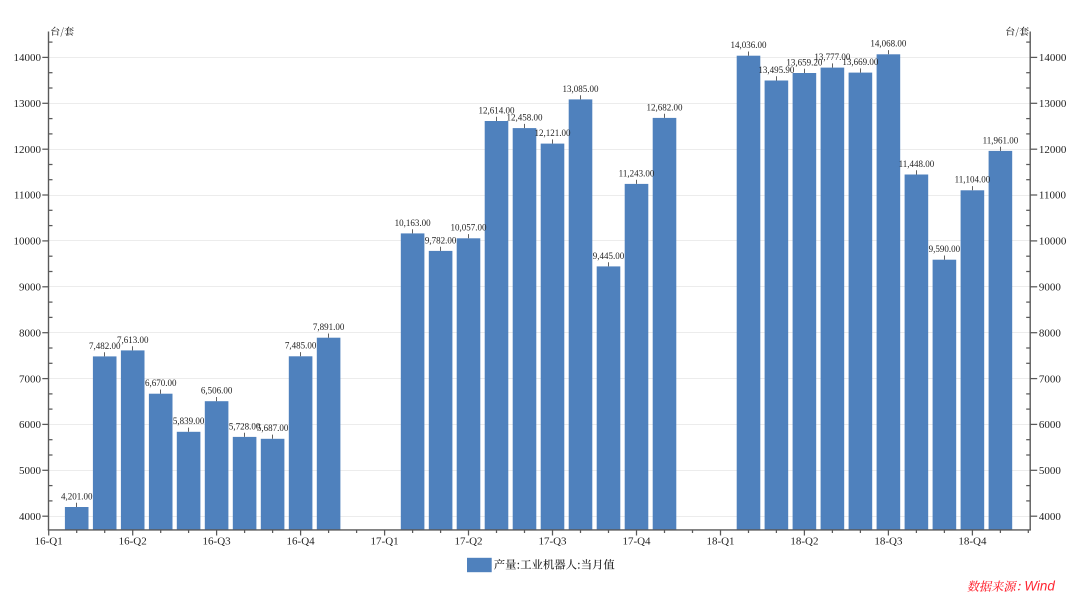 The height and width of the screenshot is (595, 1080). Describe the element at coordinates (525, 118) in the screenshot. I see `svg-text: 12,458.00` at that location.